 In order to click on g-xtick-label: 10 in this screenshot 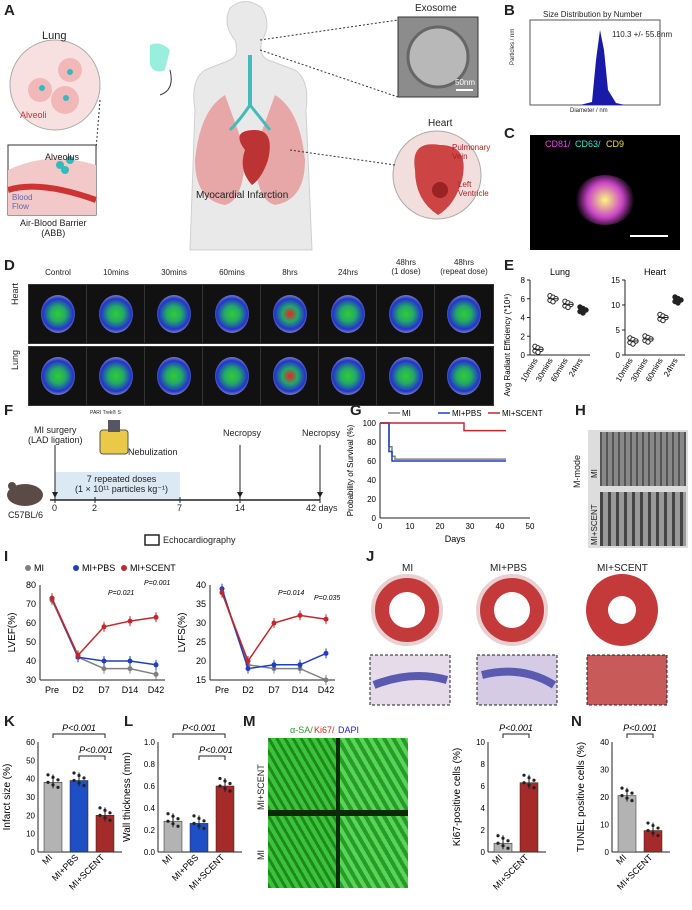, I will do `click(410, 526)`.